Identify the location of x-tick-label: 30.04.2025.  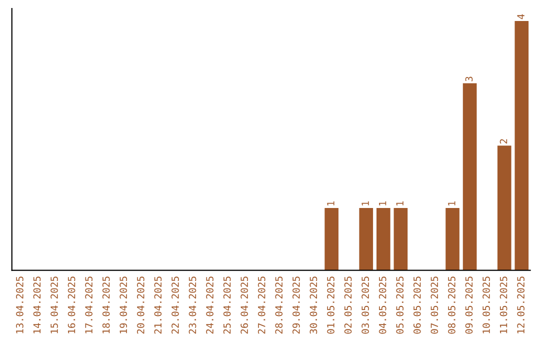
(314, 305).